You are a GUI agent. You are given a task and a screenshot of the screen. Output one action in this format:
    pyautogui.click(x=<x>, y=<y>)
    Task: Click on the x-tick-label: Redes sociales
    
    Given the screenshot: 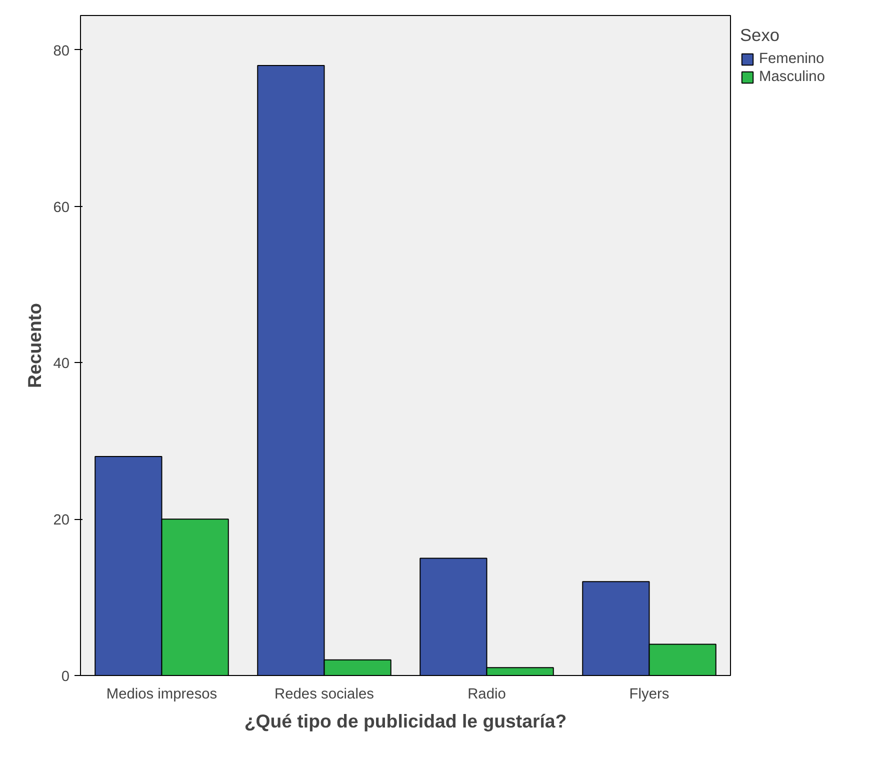 What is the action you would take?
    pyautogui.click(x=324, y=694)
    